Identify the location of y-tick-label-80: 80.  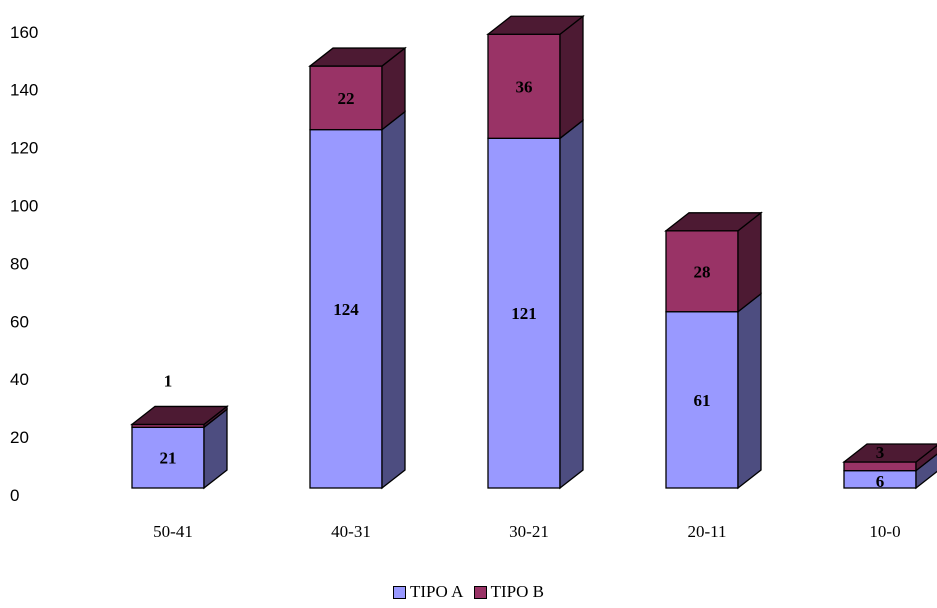
(19, 263).